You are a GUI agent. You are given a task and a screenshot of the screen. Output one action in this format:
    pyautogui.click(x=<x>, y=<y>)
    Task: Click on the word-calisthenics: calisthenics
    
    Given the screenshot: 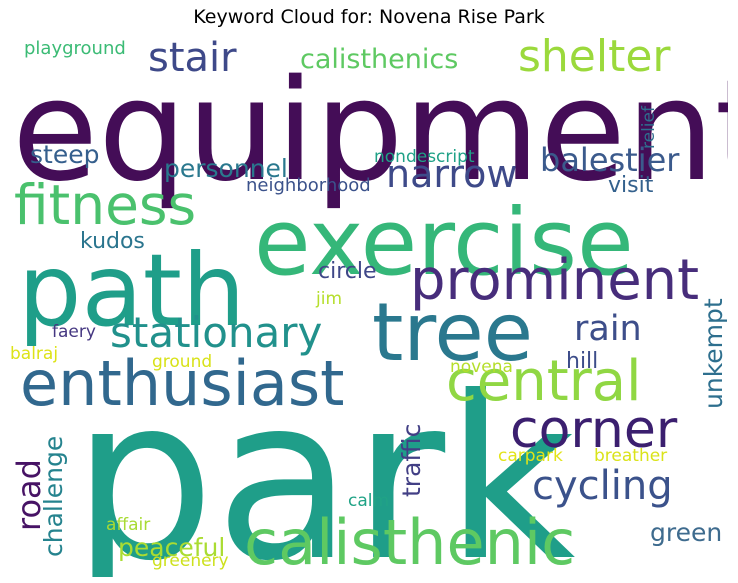 What is the action you would take?
    pyautogui.click(x=379, y=59)
    